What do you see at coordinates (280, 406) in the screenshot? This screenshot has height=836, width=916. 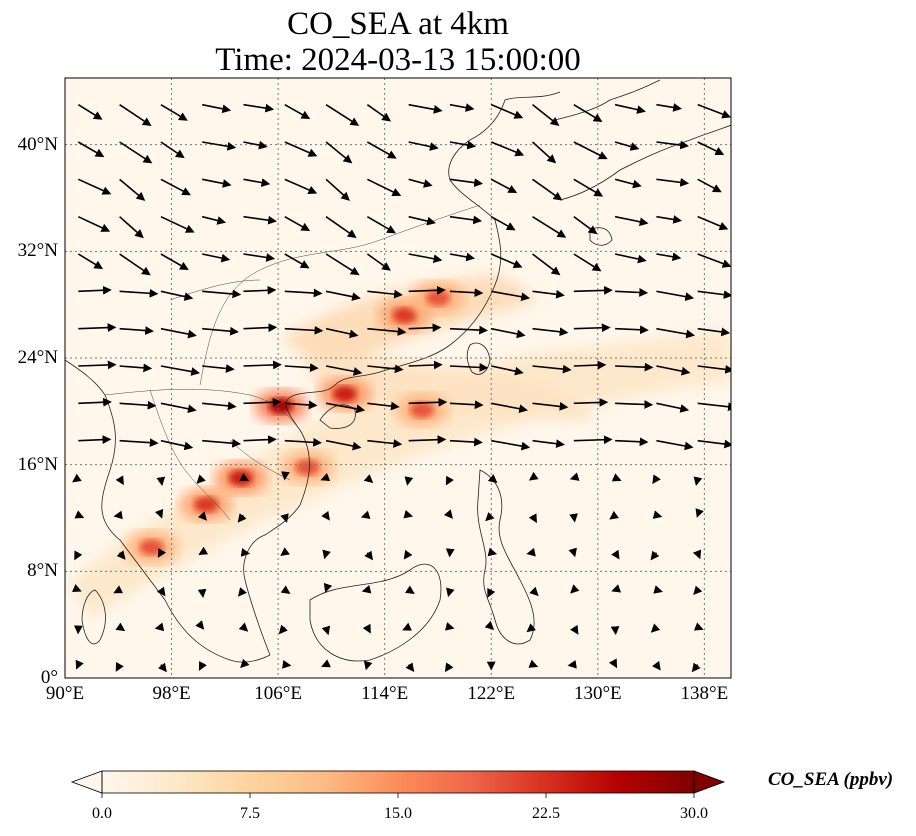 I see `plume-north-vietnam` at bounding box center [280, 406].